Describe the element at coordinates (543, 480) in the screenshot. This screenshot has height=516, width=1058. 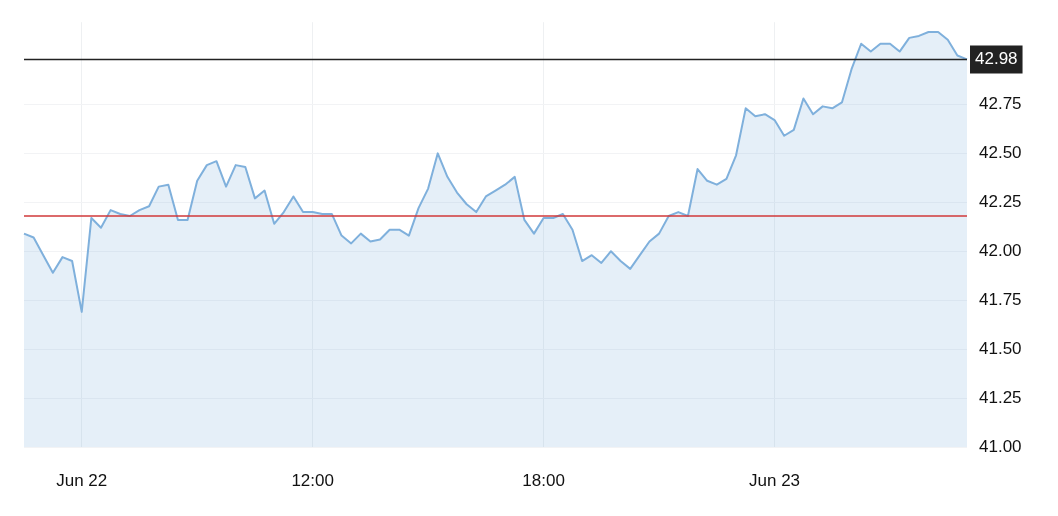
I see `x-tick-label: 18:00` at that location.